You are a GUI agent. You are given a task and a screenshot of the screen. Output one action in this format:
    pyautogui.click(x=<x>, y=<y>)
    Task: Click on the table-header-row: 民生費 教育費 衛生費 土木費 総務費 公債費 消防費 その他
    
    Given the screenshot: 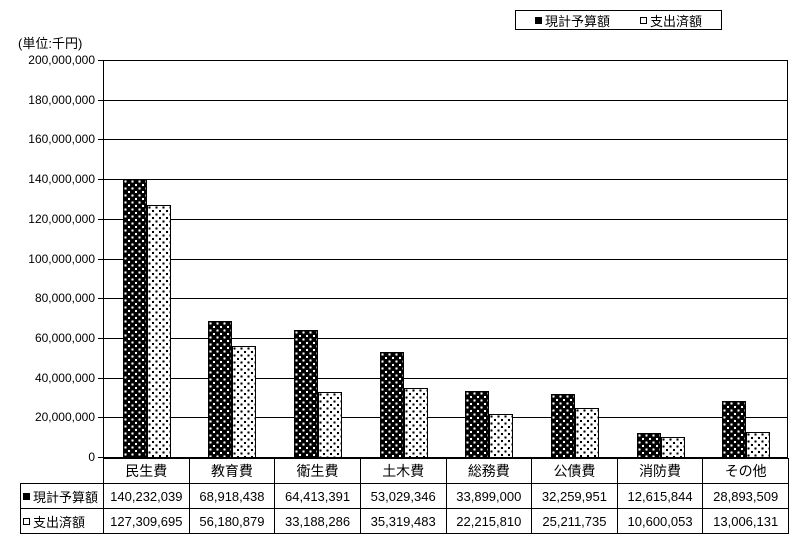 What is the action you would take?
    pyautogui.click(x=405, y=471)
    